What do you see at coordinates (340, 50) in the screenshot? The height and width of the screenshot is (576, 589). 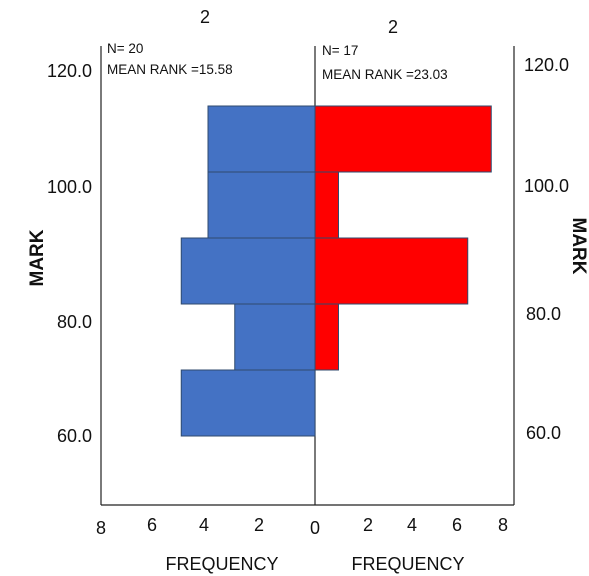 I see `right-n-label: N= 17` at bounding box center [340, 50].